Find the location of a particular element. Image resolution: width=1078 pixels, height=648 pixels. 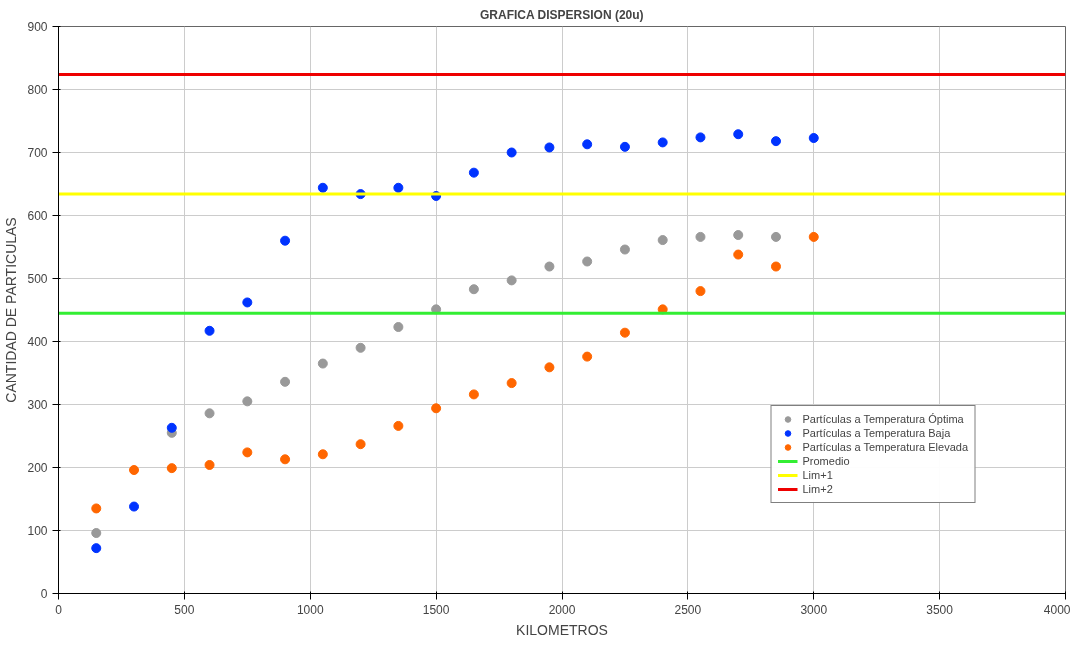

x-tick-label: 2500 is located at coordinates (688, 609).